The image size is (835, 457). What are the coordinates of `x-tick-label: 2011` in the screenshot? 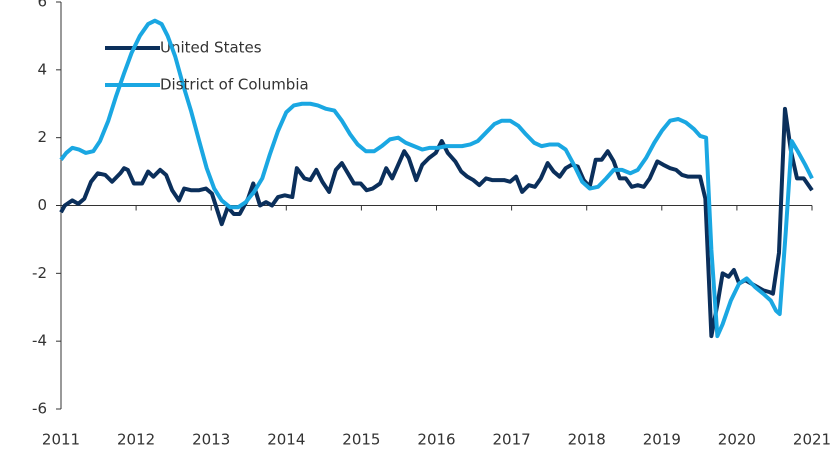 It's located at (61, 440).